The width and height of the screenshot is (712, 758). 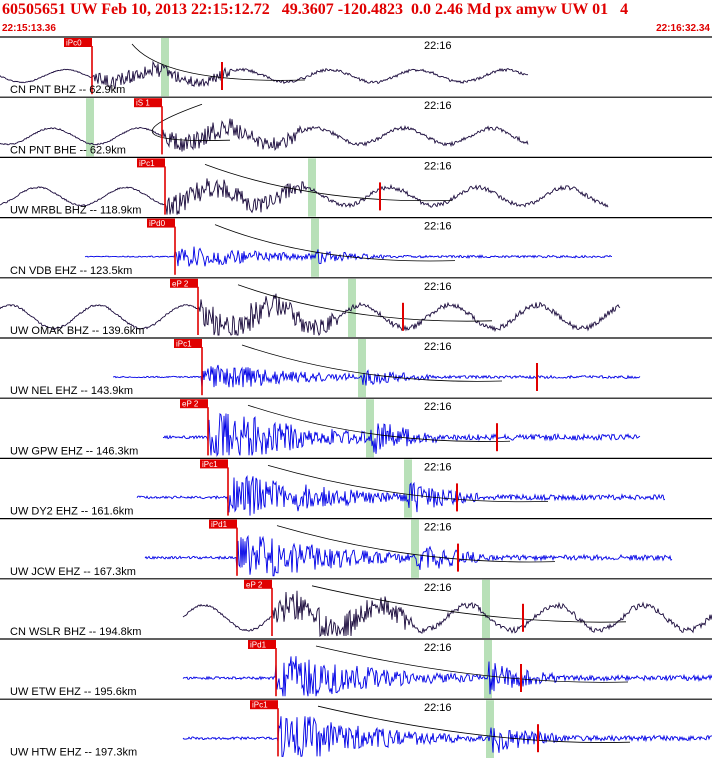 What do you see at coordinates (73, 572) in the screenshot?
I see `channel-label: UW JCW EHZ -- 167.3km` at bounding box center [73, 572].